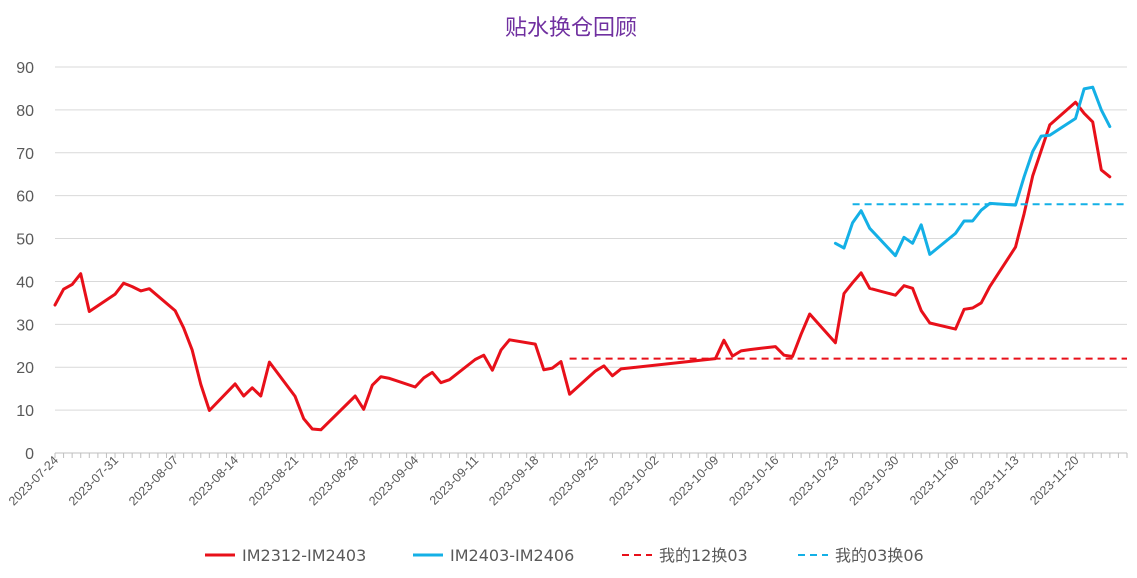 The height and width of the screenshot is (578, 1137). What do you see at coordinates (25, 325) in the screenshot?
I see `y-tick-label: 30` at bounding box center [25, 325].